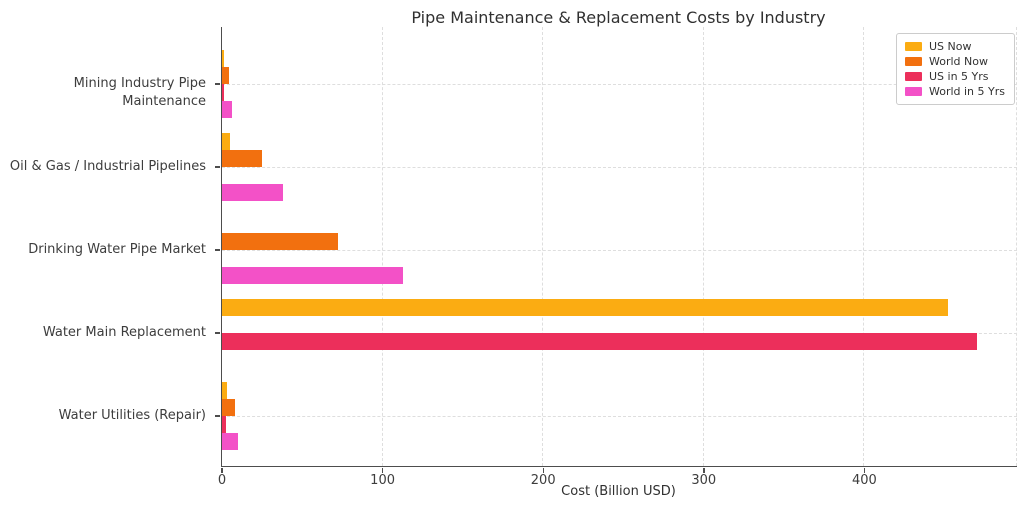 The image size is (1024, 512). Describe the element at coordinates (618, 491) in the screenshot. I see `x-axis-label: Cost (Billion USD)` at that location.